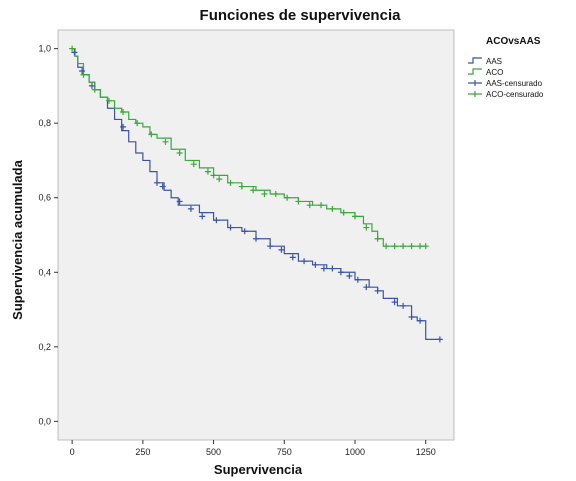  What do you see at coordinates (17, 239) in the screenshot?
I see `y-axis-label: Supervivencia acumulada` at bounding box center [17, 239].